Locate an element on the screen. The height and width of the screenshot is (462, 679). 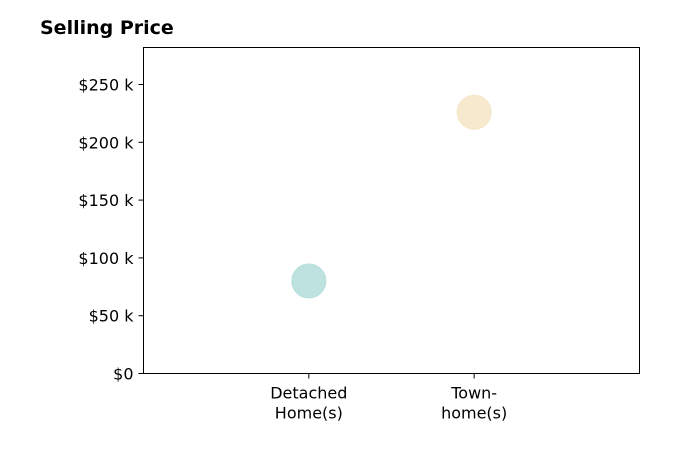
x-tick-label: Detached Home(s) is located at coordinates (308, 403).